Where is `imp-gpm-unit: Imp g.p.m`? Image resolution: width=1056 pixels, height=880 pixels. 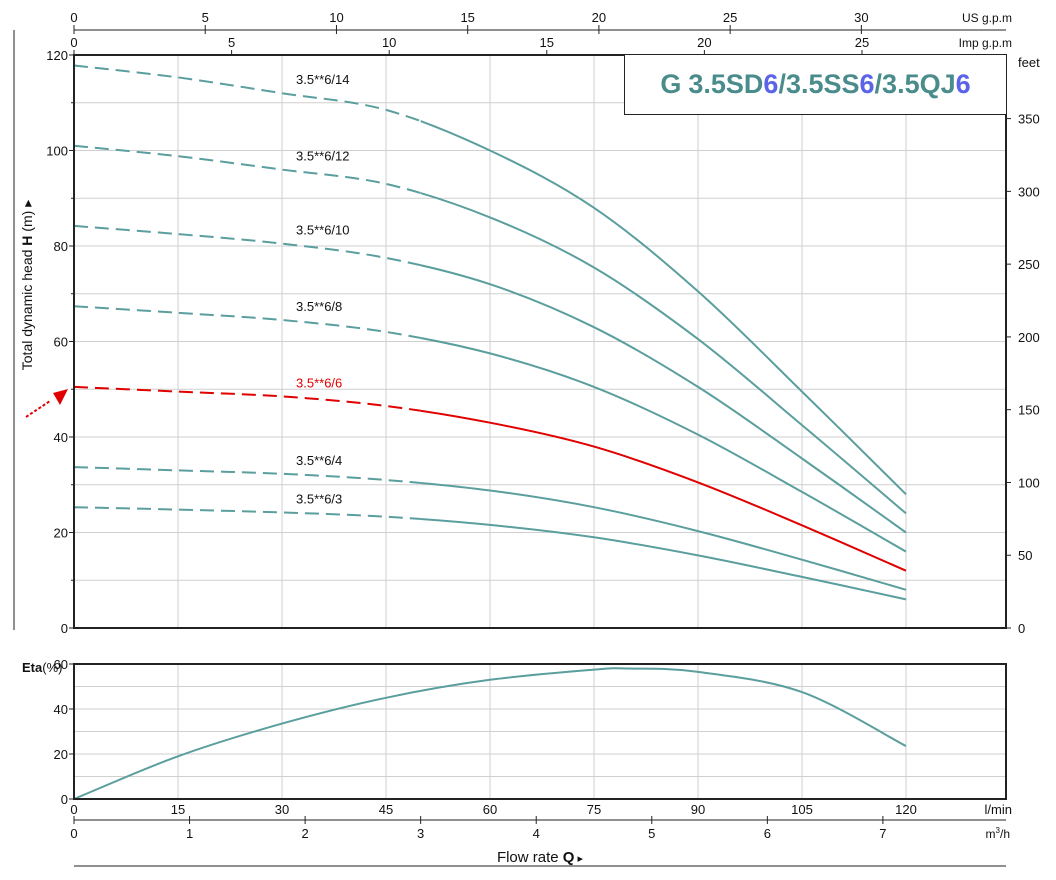
imp-gpm-unit: Imp g.p.m is located at coordinates (985, 43).